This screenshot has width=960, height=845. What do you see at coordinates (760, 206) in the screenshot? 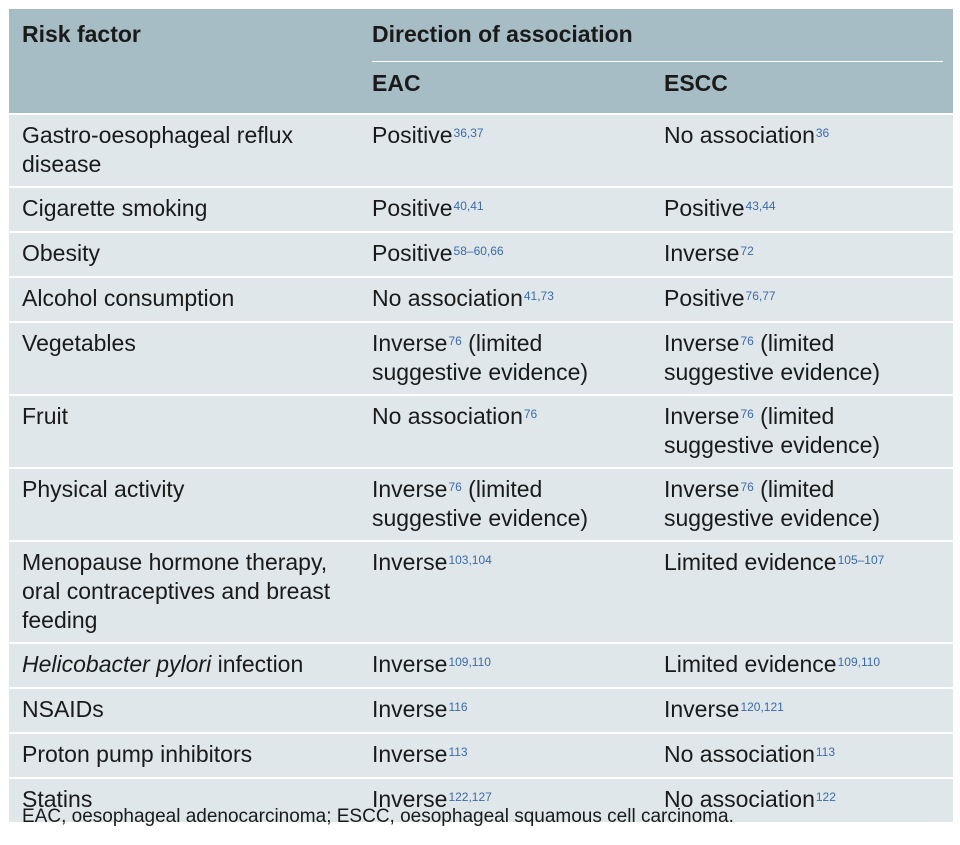
I see `escc-refs: 43,44` at bounding box center [760, 206].